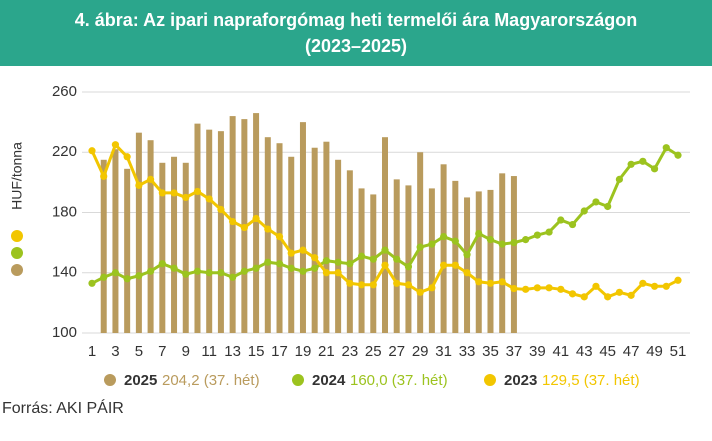  Describe the element at coordinates (186, 351) in the screenshot. I see `x-tick-label: 9` at that location.